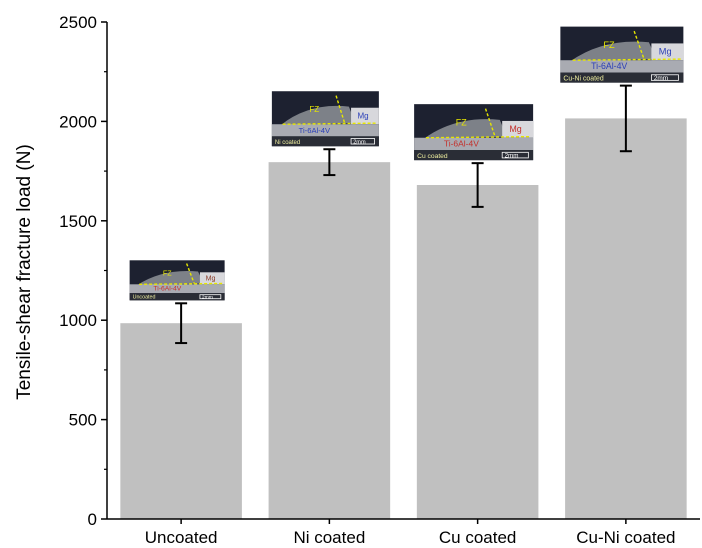 The image size is (702, 548). What do you see at coordinates (78, 121) in the screenshot?
I see `y-tick-label-2000: 2000` at bounding box center [78, 121].